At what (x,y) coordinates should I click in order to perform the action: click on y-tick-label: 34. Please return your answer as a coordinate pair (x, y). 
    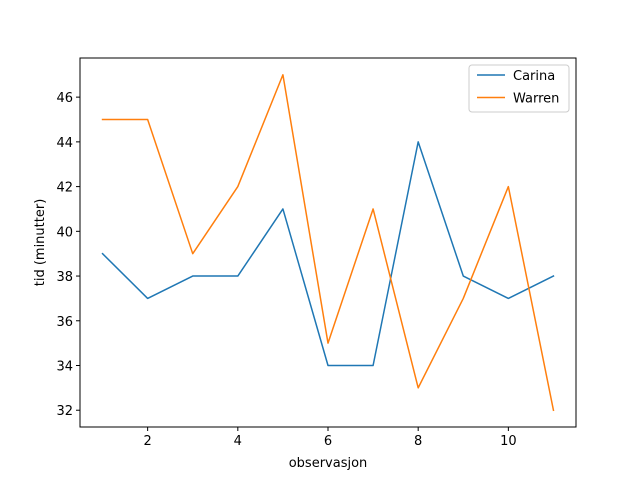
    Looking at the image, I should click on (64, 367).